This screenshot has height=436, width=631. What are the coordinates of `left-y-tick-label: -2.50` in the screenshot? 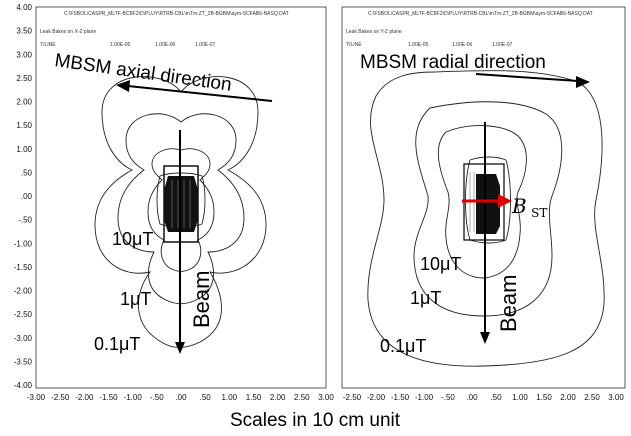 It's located at (23, 314).